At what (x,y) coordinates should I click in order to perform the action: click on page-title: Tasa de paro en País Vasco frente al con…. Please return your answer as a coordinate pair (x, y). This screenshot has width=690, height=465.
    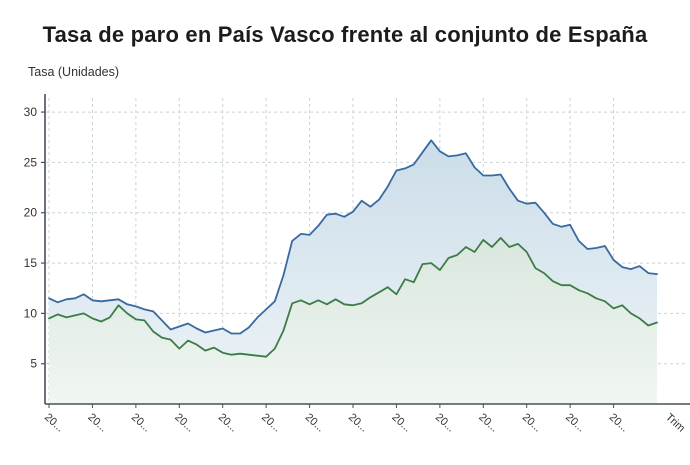
    Looking at the image, I should click on (345, 34).